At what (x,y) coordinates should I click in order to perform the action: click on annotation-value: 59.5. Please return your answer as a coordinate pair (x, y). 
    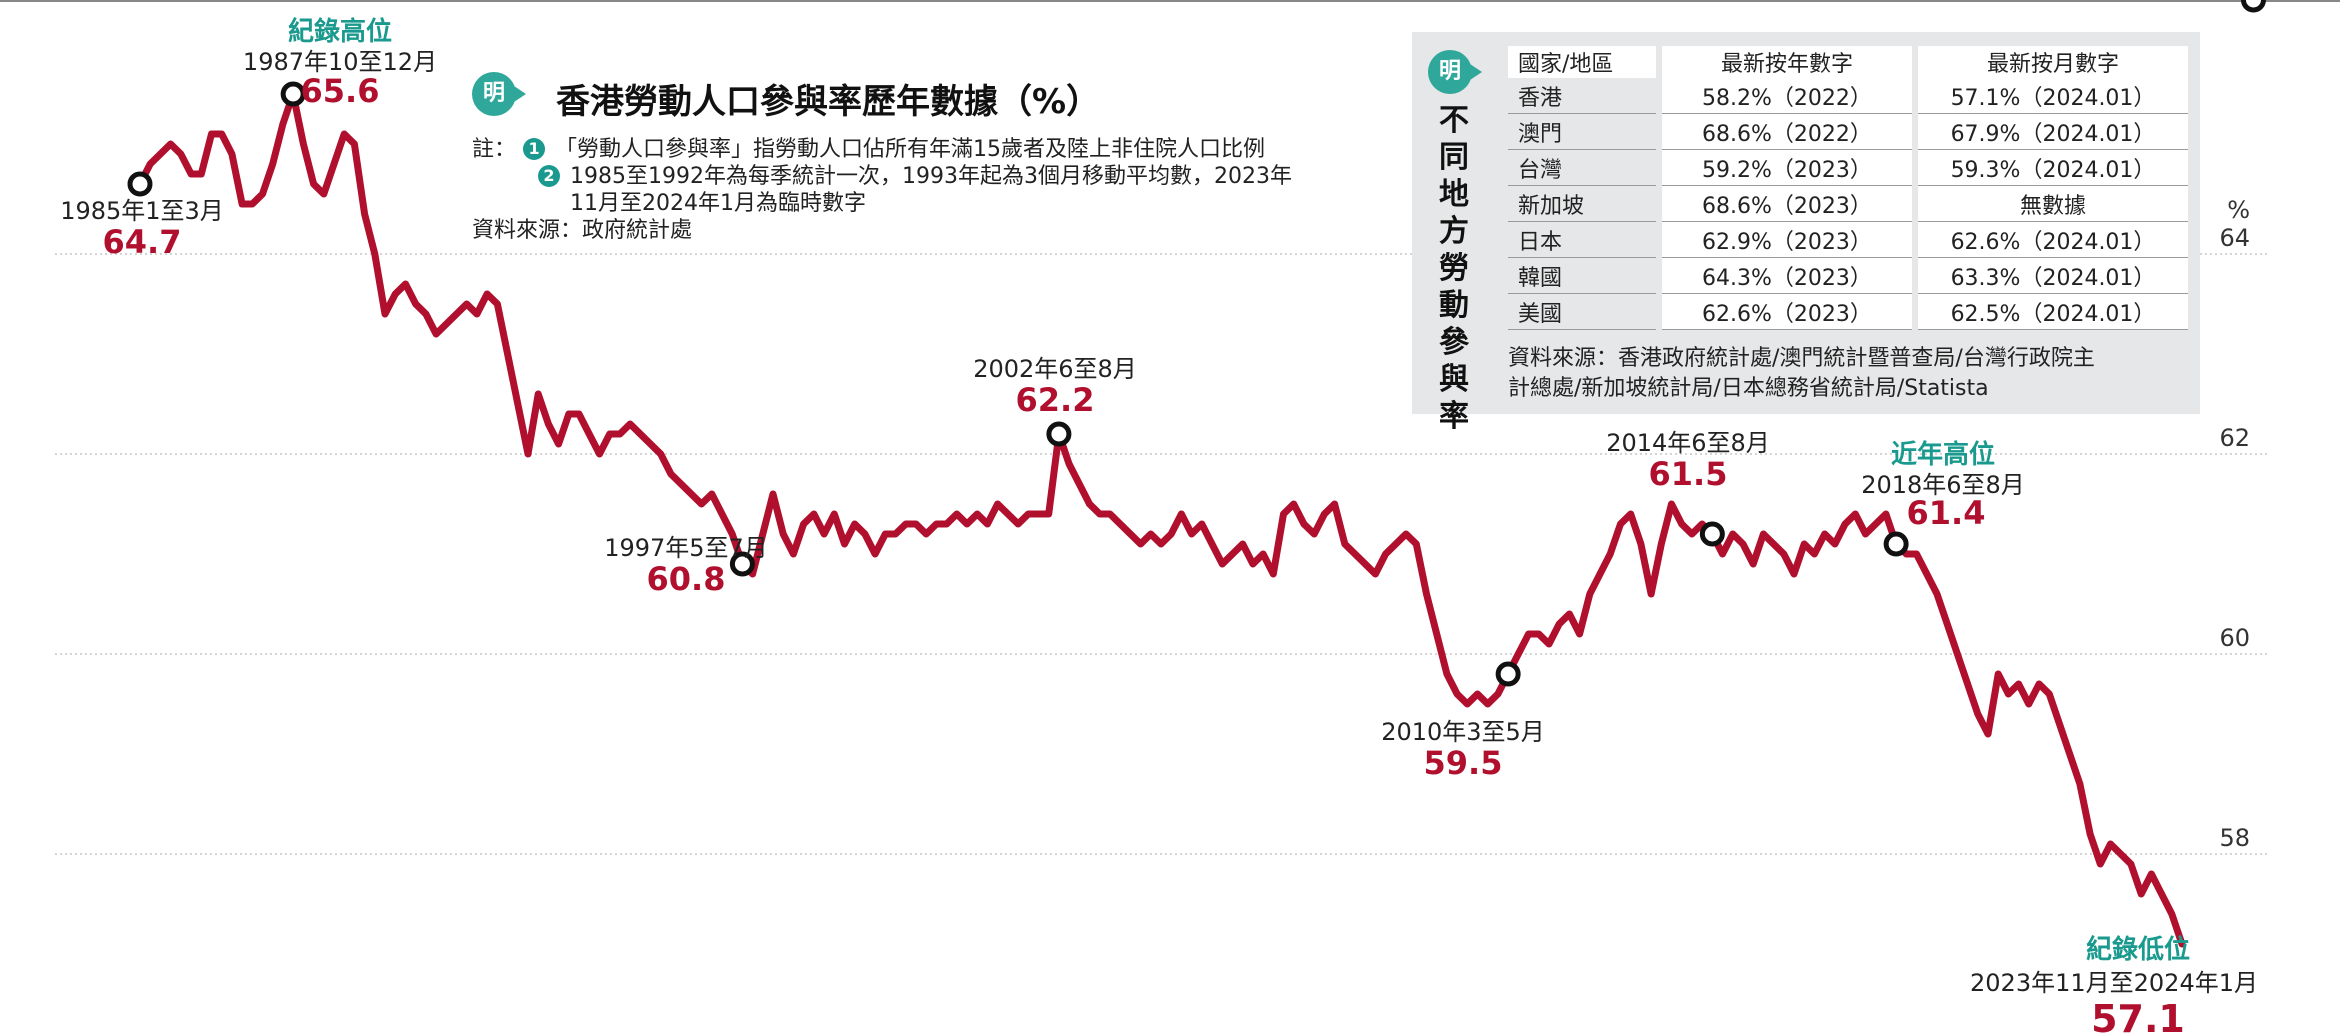
    Looking at the image, I should click on (1463, 763).